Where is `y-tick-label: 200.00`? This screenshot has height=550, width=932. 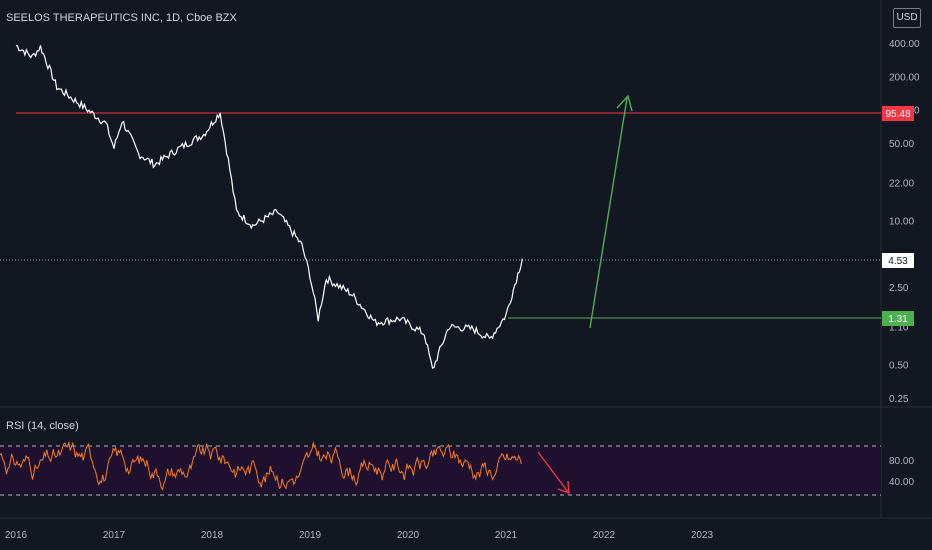
y-tick-label: 200.00 is located at coordinates (904, 77).